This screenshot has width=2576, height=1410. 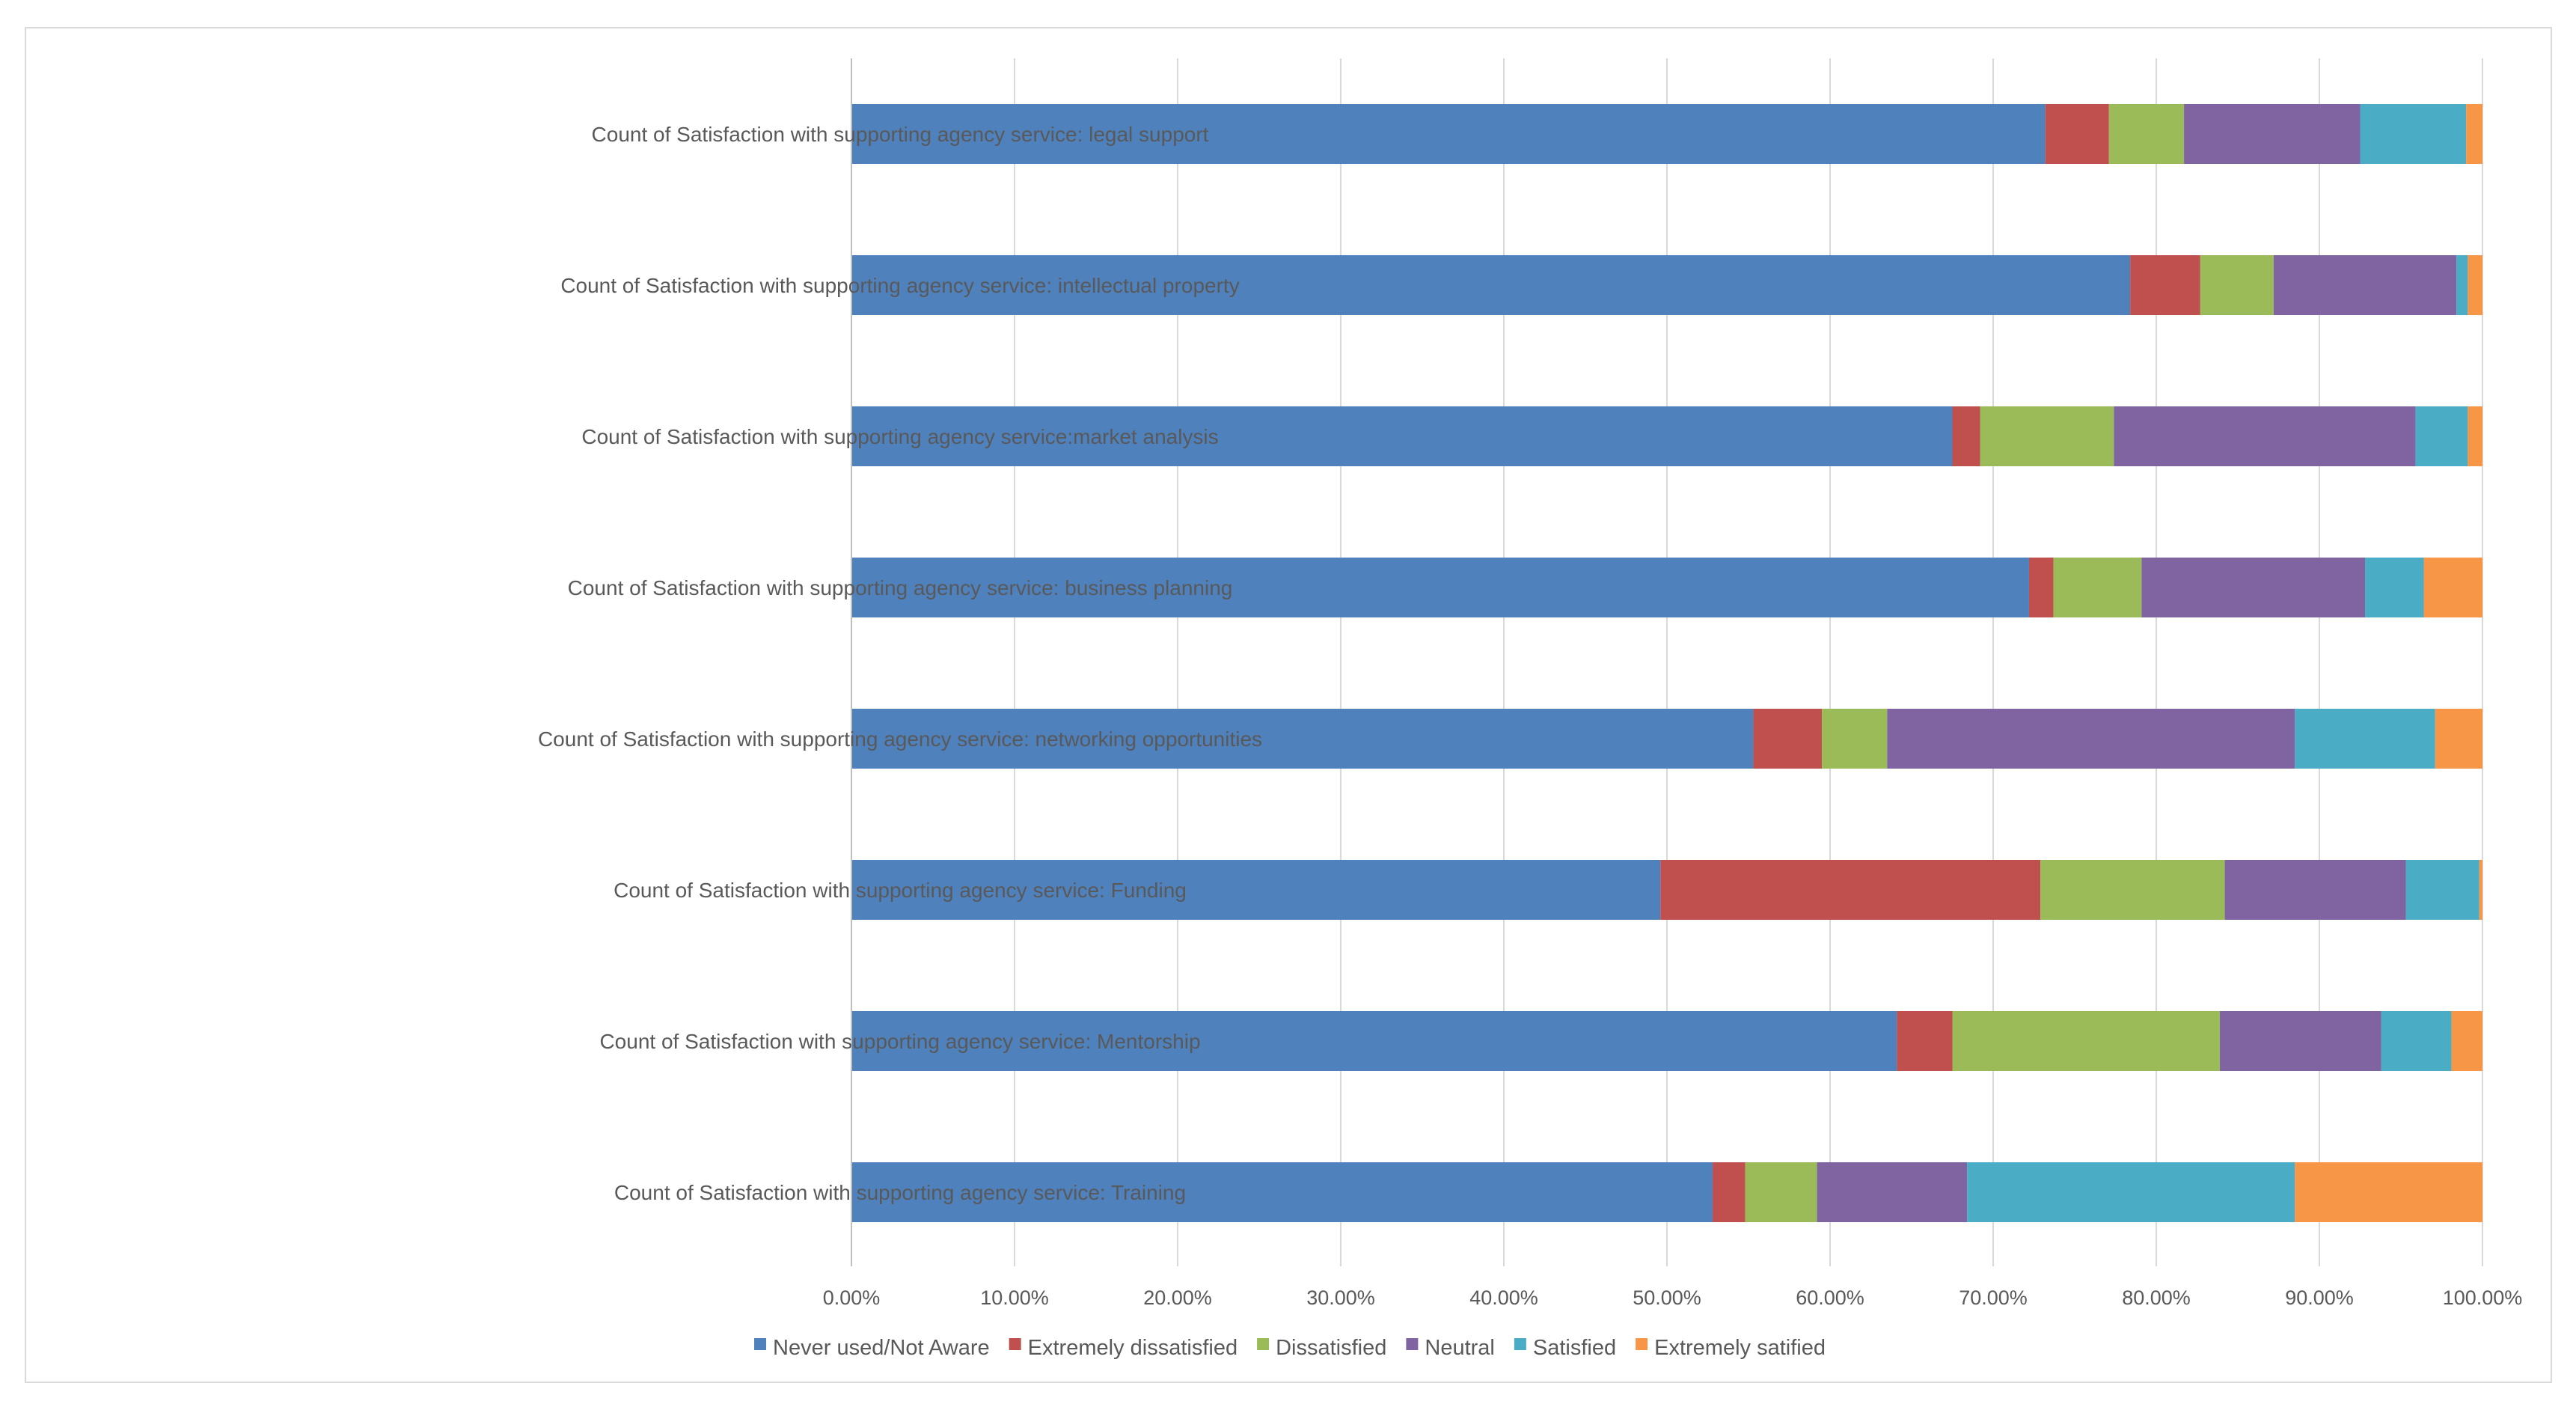 I want to click on legend-item: Dissatisfied, so click(x=1321, y=1348).